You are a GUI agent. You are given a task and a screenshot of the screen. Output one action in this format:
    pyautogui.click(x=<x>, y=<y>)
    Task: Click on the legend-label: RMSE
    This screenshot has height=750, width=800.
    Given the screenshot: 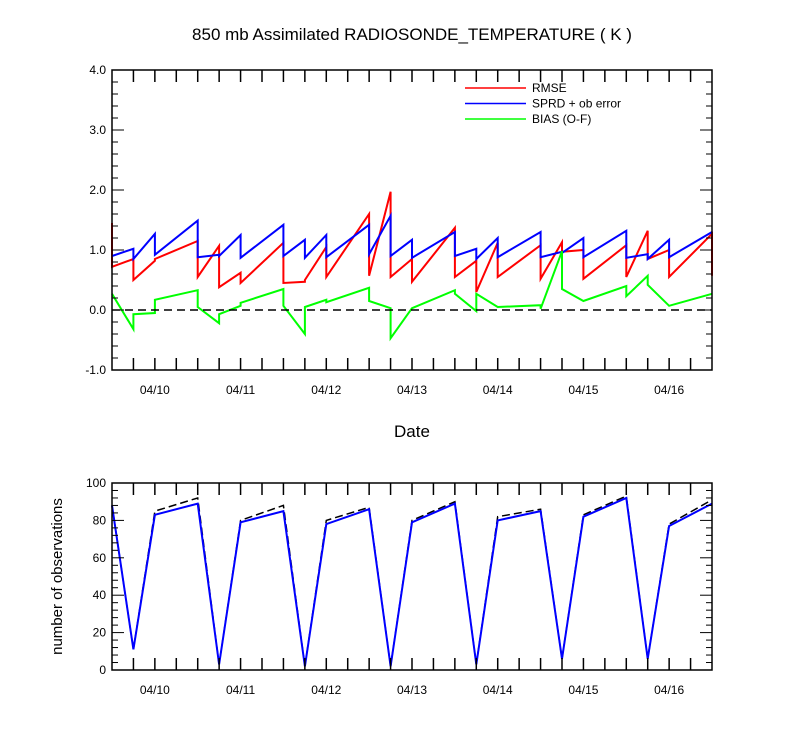 What is the action you would take?
    pyautogui.click(x=549, y=88)
    